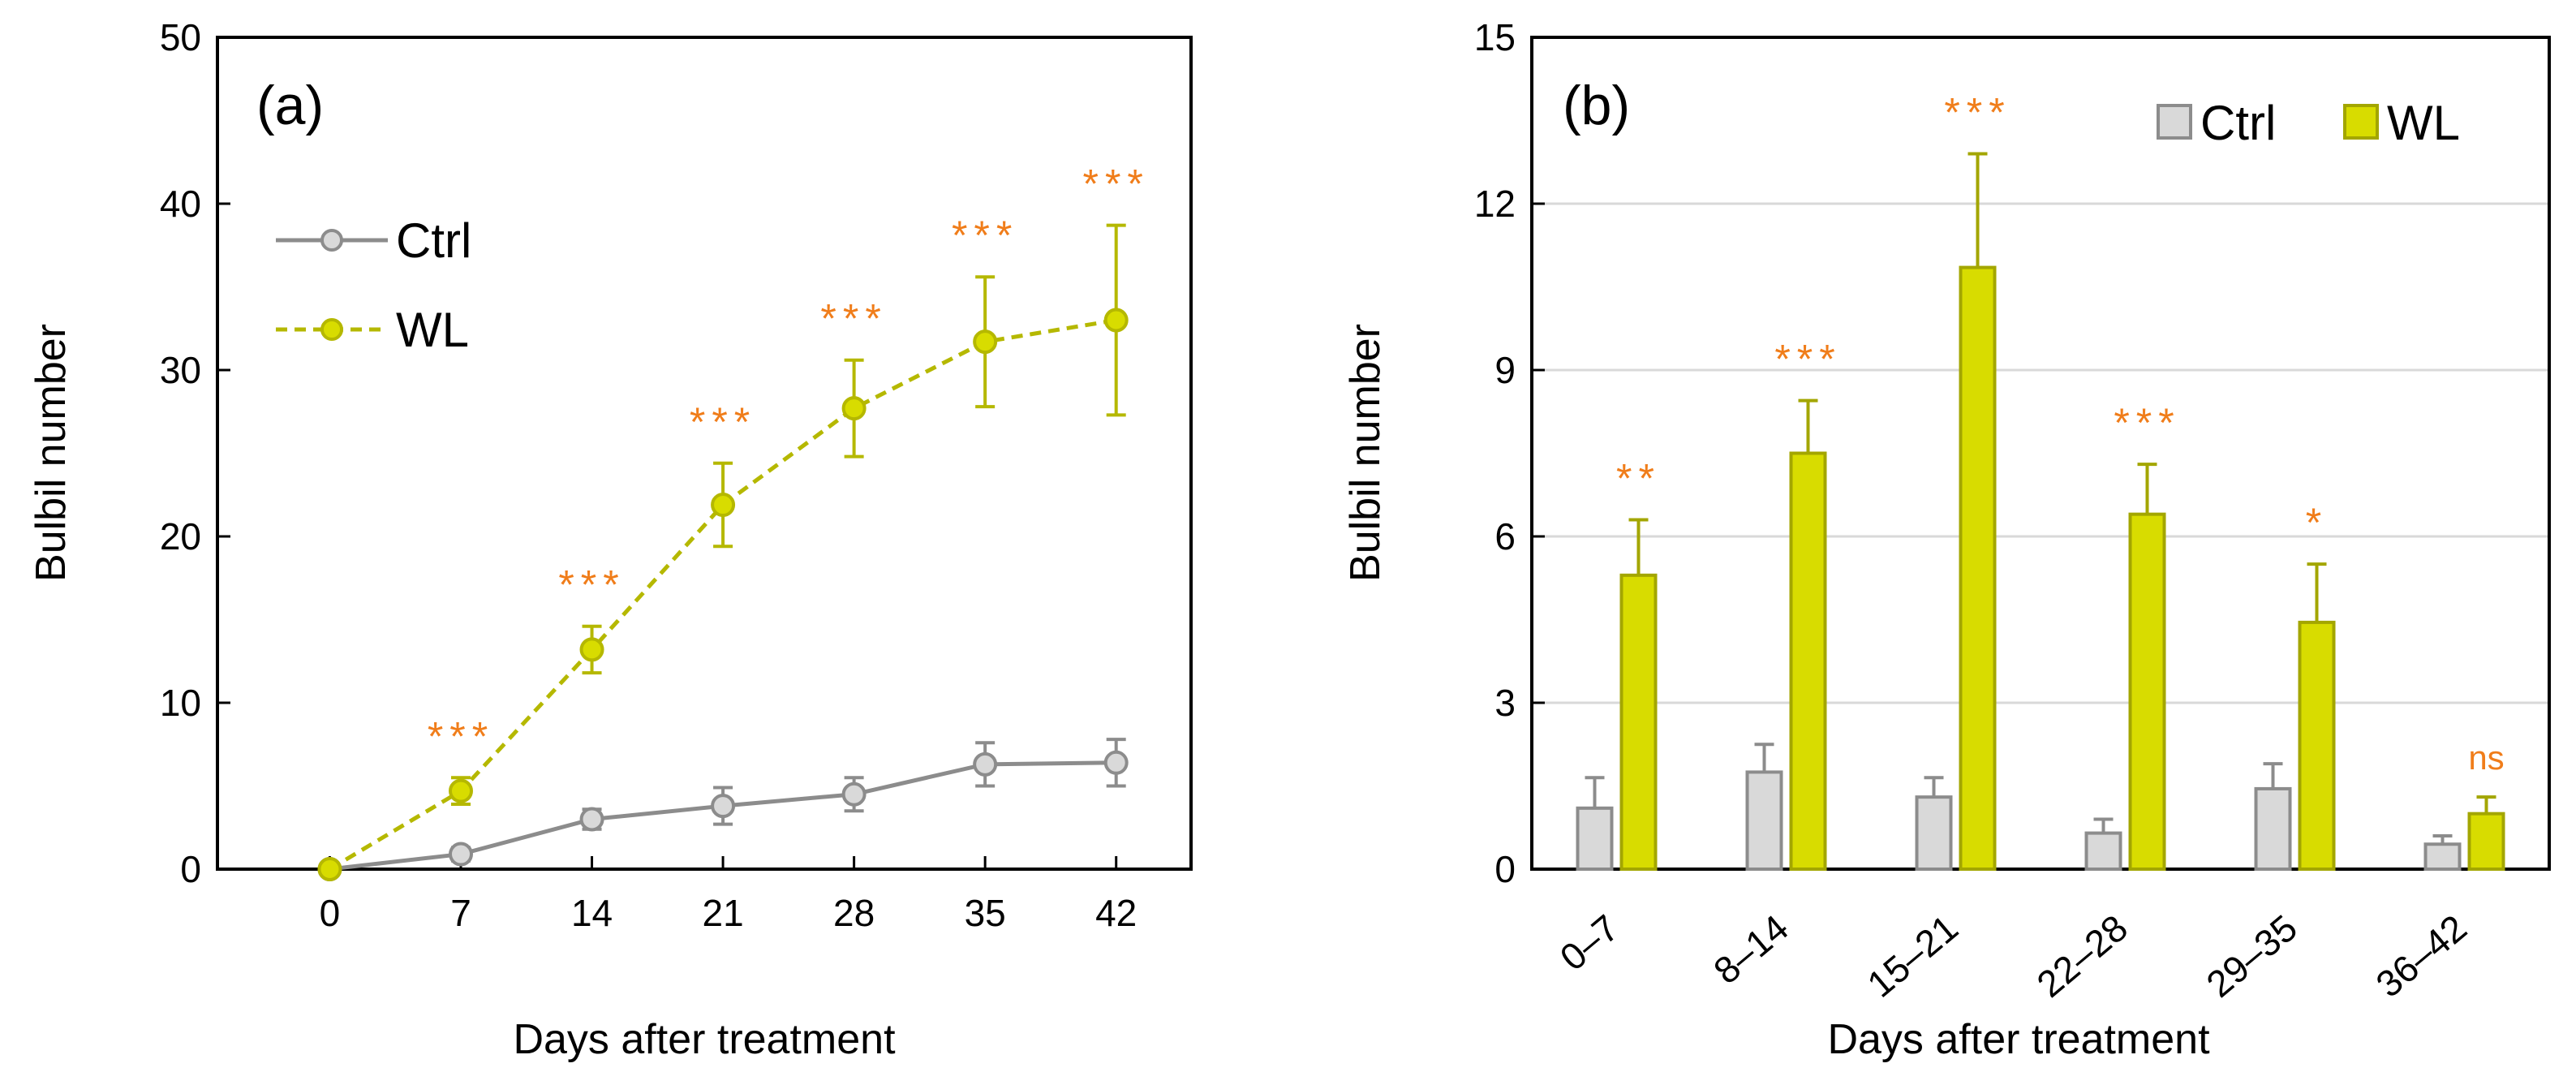 This screenshot has height=1085, width=2576. I want to click on y-tick-label: 3, so click(1505, 703).